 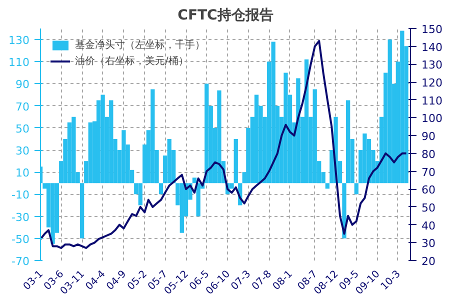 I want to click on y-tick-label: -50, so click(x=21, y=239).